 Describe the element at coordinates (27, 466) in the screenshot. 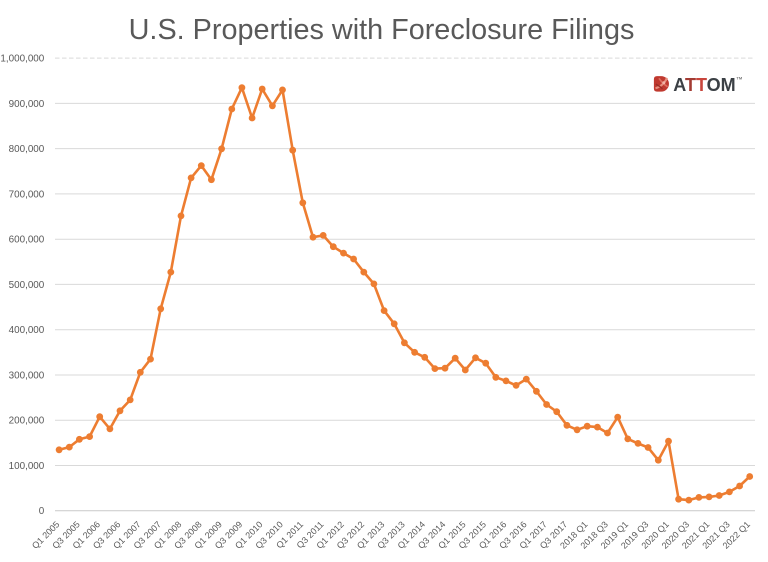

I see `svg-text: 100,000` at that location.